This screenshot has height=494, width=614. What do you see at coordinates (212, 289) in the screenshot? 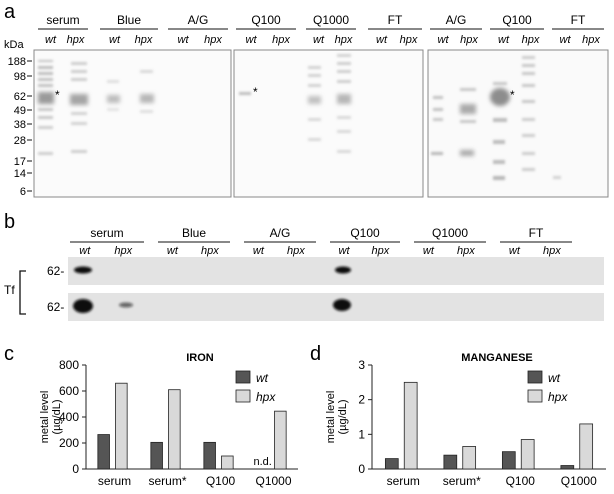
I see `blot-bands` at bounding box center [212, 289].